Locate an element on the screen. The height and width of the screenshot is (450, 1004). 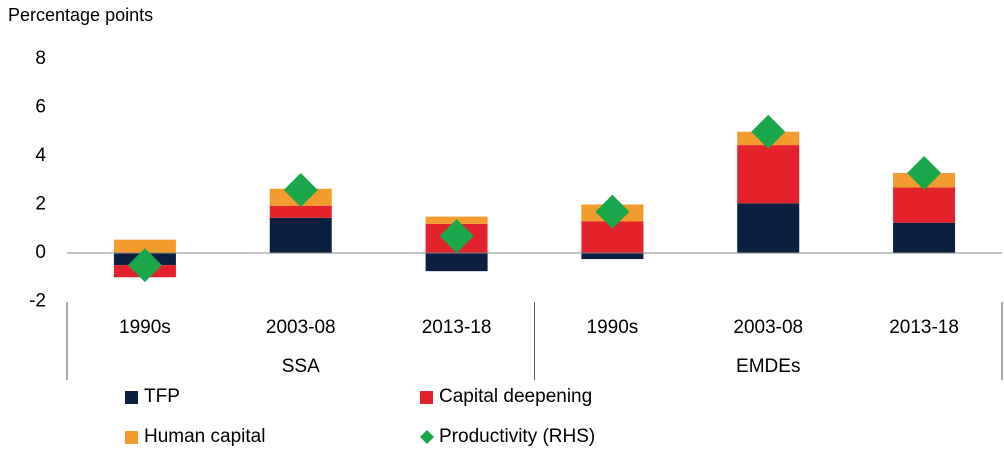
y-axis-label: Percentage points is located at coordinates (80, 15).